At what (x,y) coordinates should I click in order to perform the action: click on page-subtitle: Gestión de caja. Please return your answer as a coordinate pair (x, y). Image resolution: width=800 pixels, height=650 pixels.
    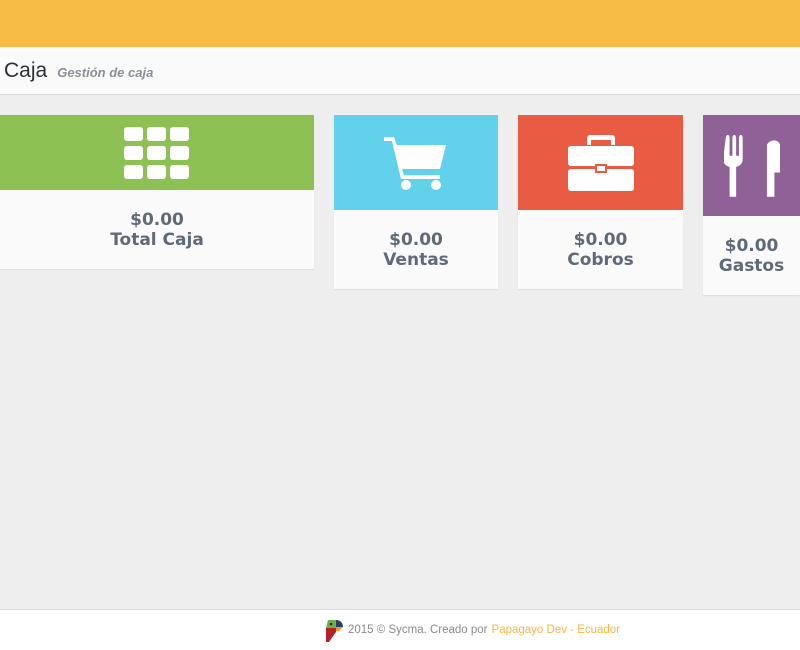
    Looking at the image, I should click on (105, 72).